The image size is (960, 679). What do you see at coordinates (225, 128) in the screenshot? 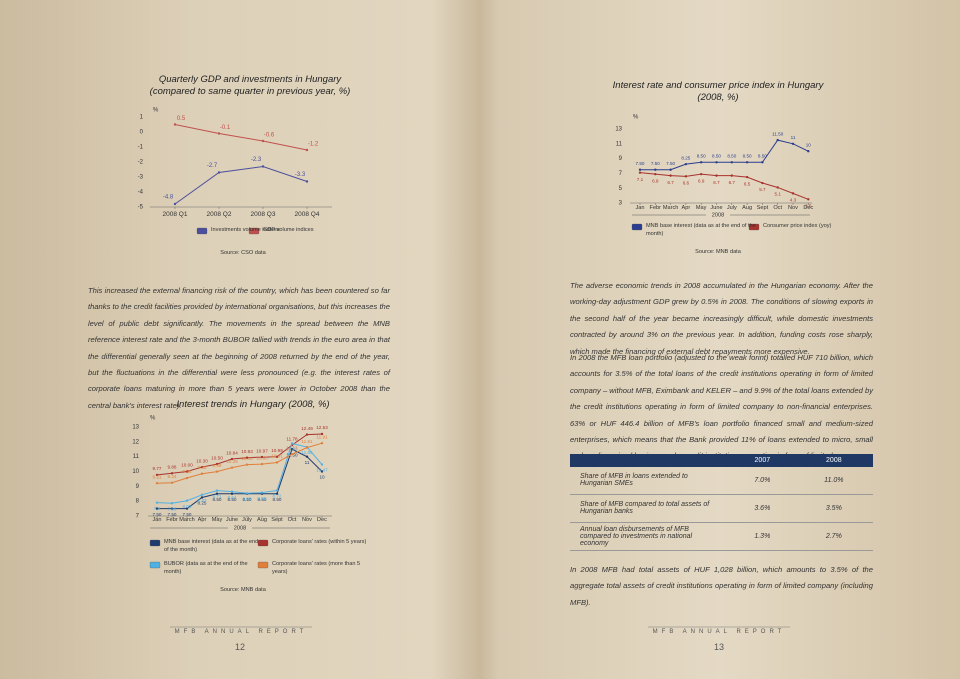
I see `data-label: -0.1` at bounding box center [225, 128].